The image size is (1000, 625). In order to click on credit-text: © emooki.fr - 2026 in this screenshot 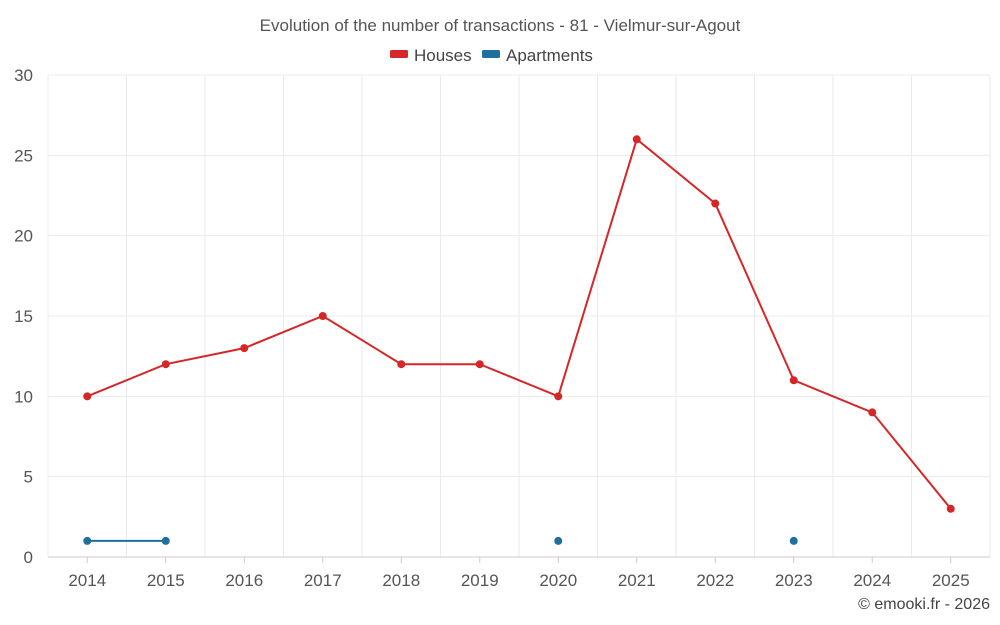, I will do `click(924, 604)`.